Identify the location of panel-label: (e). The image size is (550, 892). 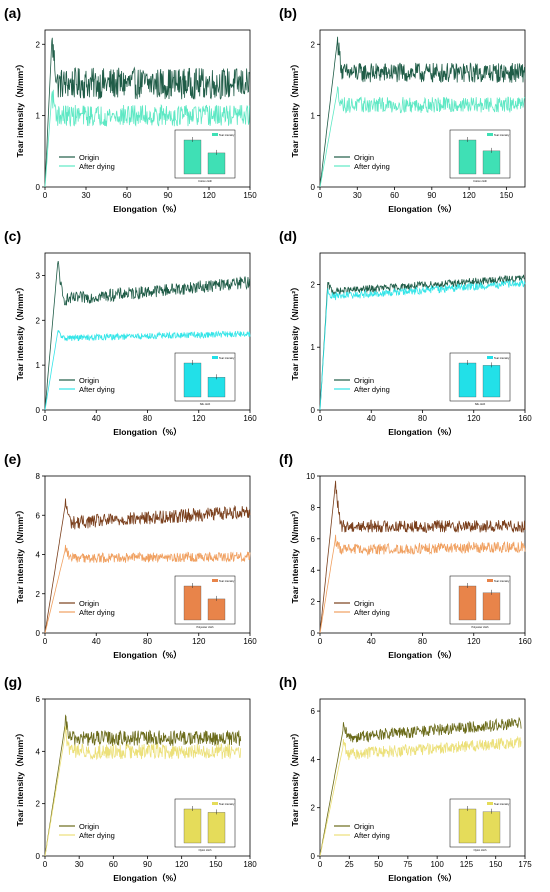
(12, 459).